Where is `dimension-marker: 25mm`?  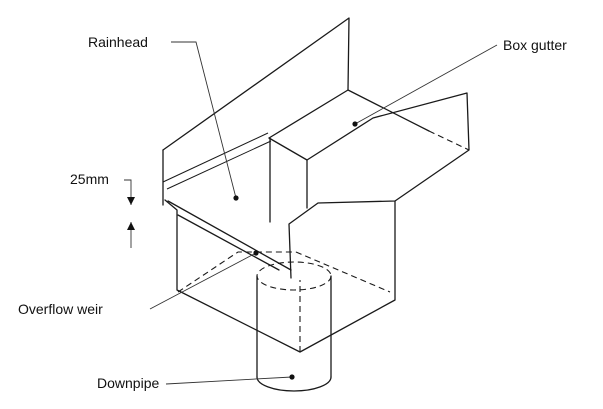
dimension-marker: 25mm is located at coordinates (102, 209).